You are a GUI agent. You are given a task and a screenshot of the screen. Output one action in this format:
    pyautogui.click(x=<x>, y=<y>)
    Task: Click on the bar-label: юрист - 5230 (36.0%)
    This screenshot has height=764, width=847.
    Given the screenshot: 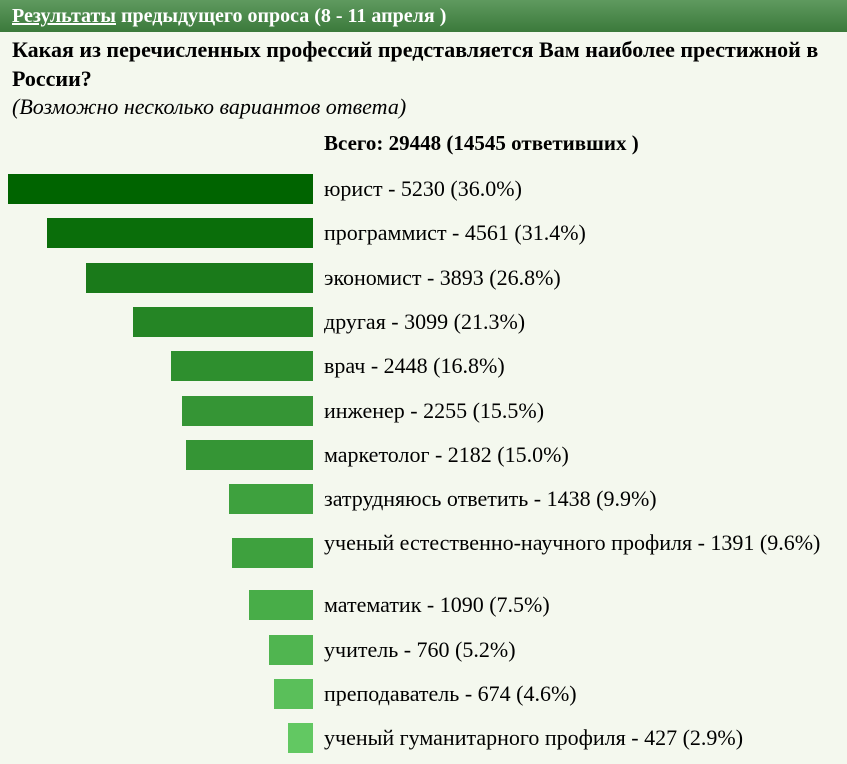 What is the action you would take?
    pyautogui.click(x=423, y=188)
    